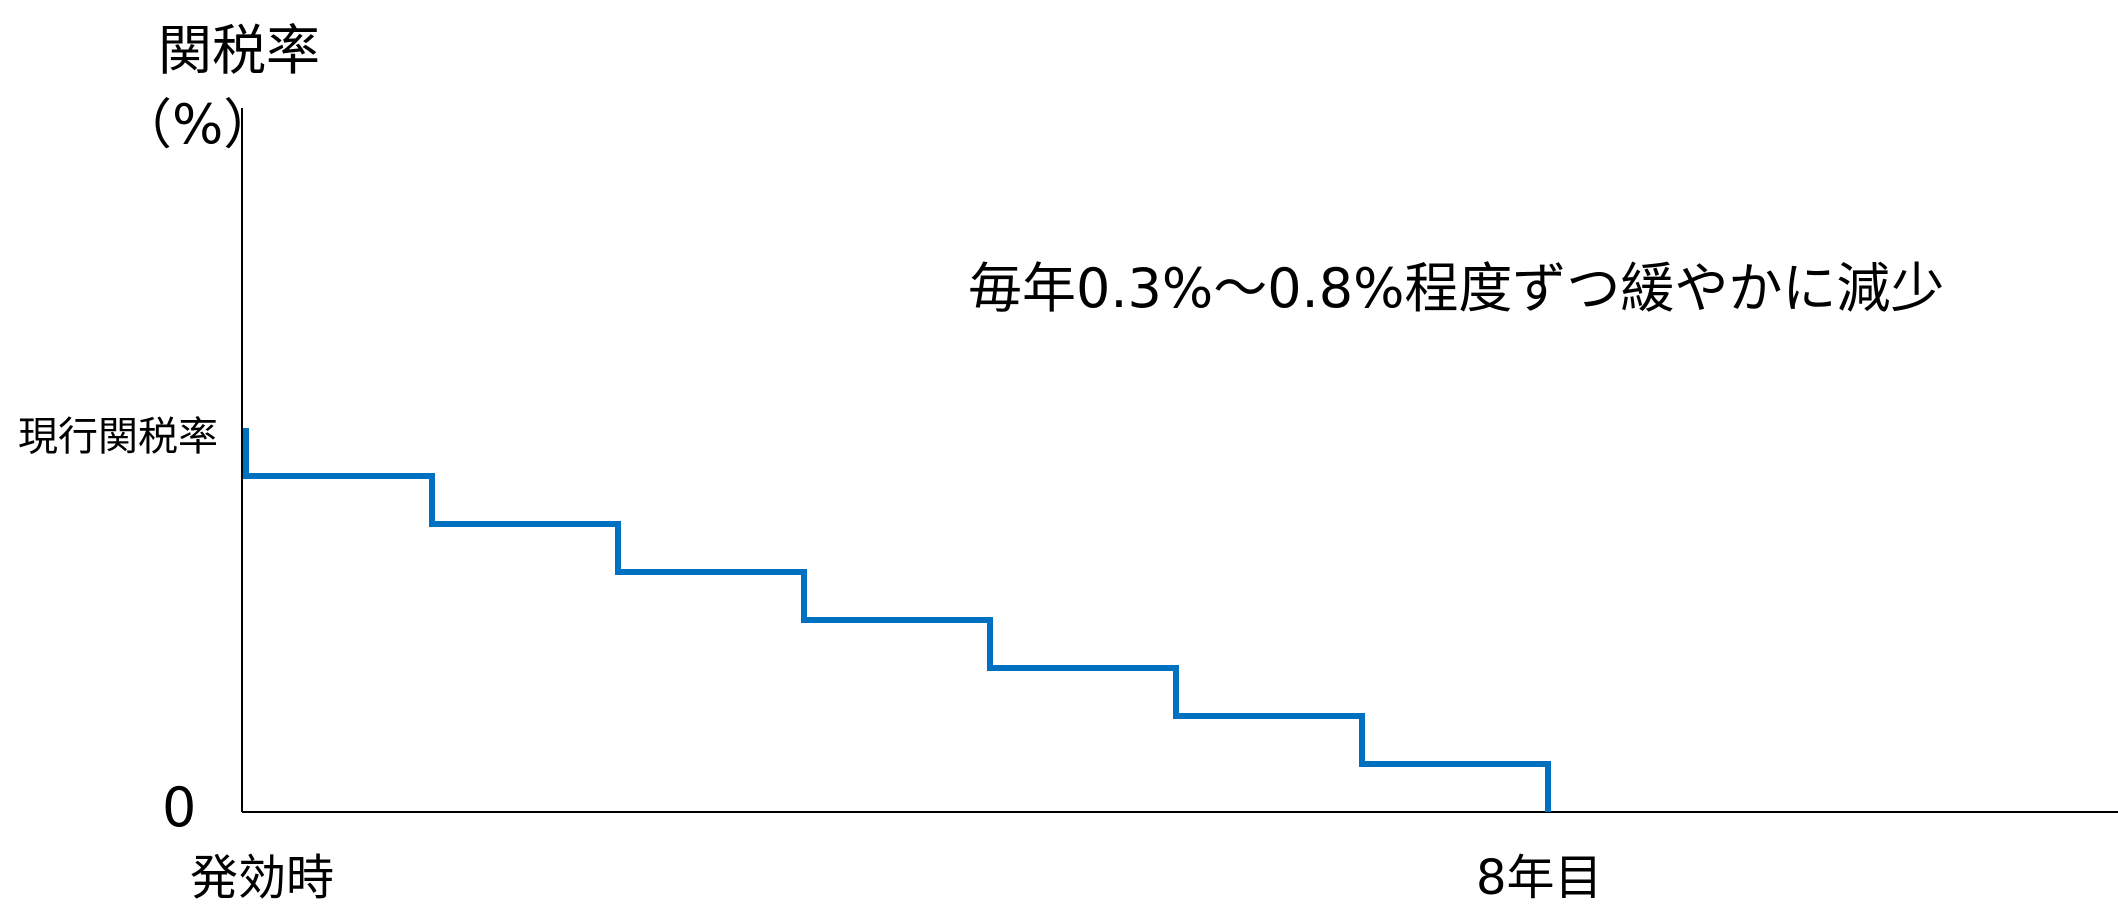 This screenshot has width=2118, height=908. Describe the element at coordinates (118, 437) in the screenshot. I see `y-tick-current-rate: 現行関税率` at that location.